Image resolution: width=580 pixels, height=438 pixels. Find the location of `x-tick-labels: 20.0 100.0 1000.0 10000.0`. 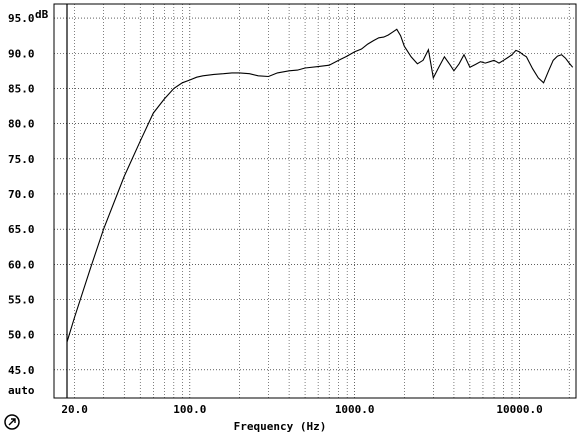

x-tick-labels: 20.0 100.0 1000.0 10000.0 is located at coordinates (301, 409).